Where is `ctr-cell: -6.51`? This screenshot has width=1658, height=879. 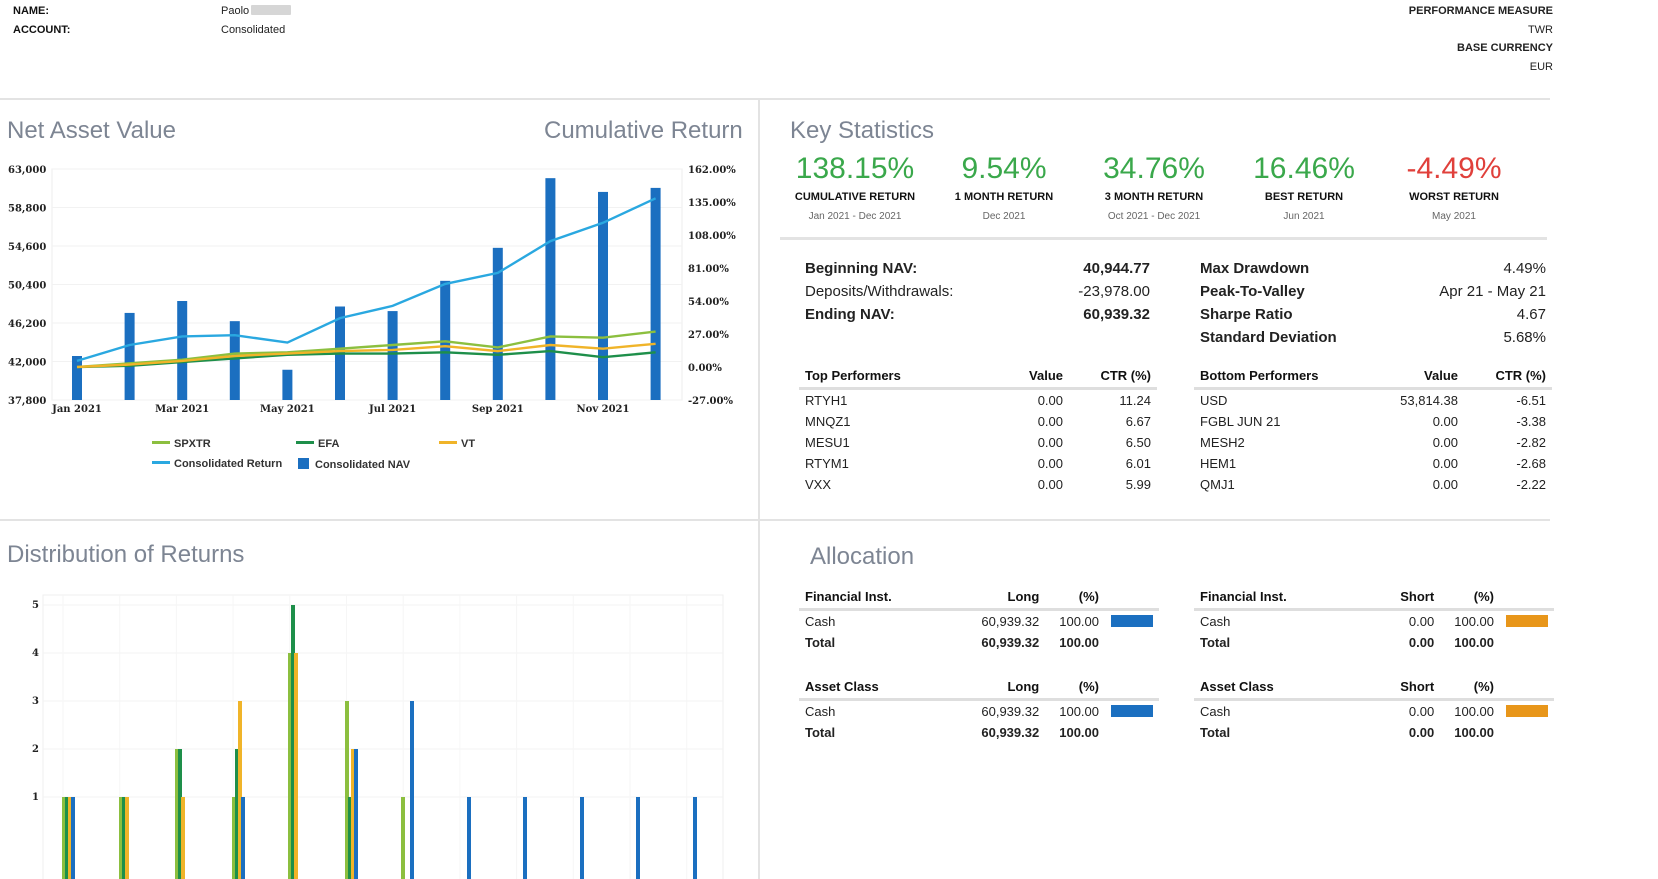
ctr-cell: -6.51 is located at coordinates (1531, 400).